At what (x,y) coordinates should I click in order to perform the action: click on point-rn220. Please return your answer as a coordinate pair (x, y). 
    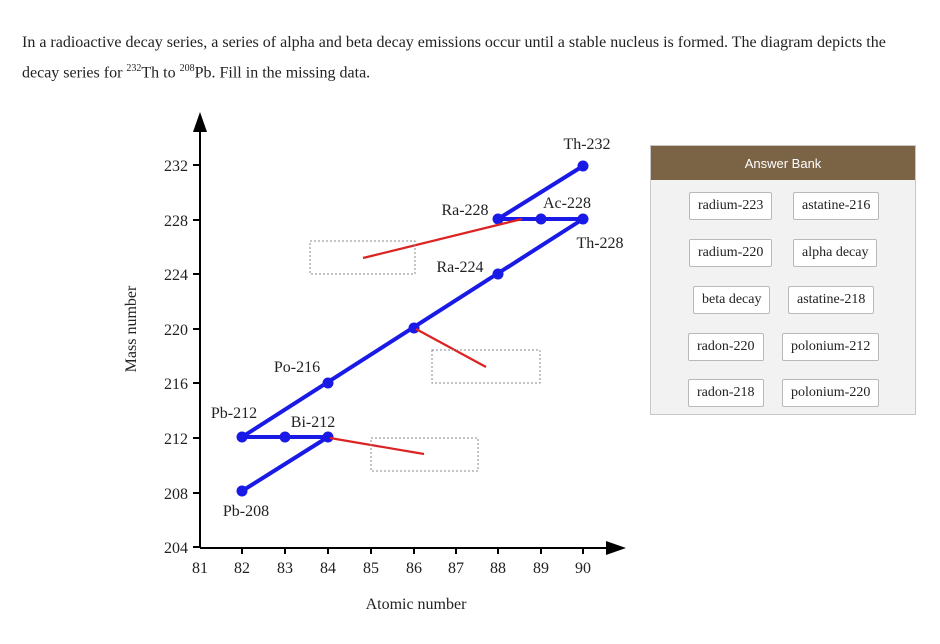
    Looking at the image, I should click on (414, 328).